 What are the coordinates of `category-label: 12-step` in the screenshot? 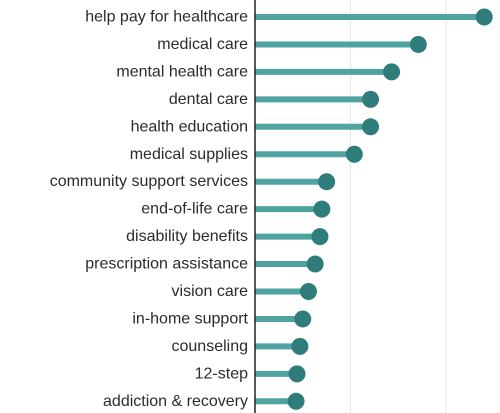 It's located at (221, 373).